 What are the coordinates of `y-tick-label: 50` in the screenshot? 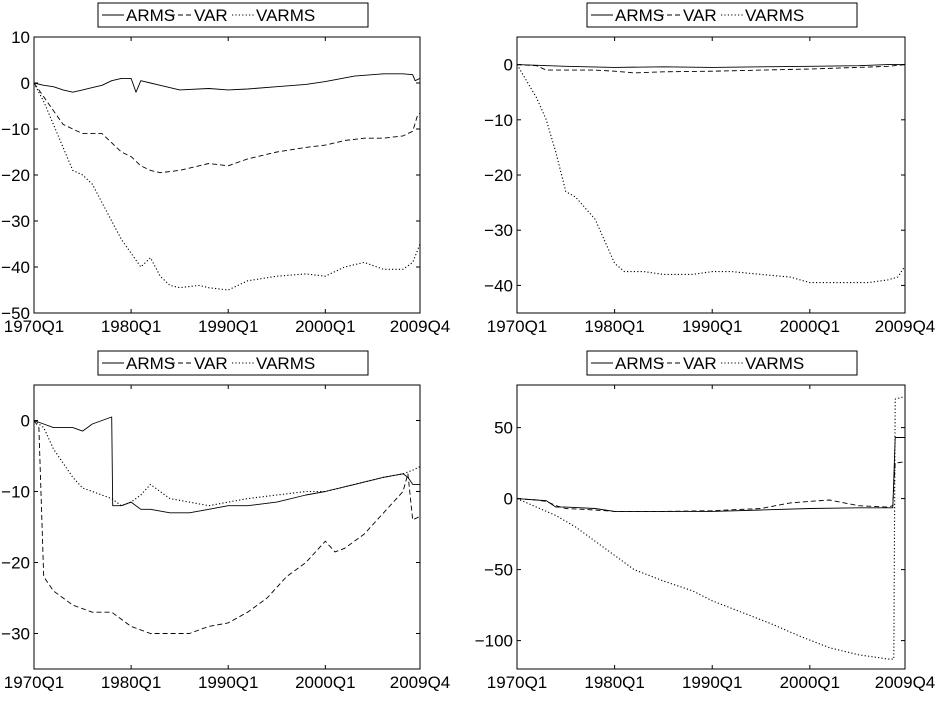 It's located at (503, 428).